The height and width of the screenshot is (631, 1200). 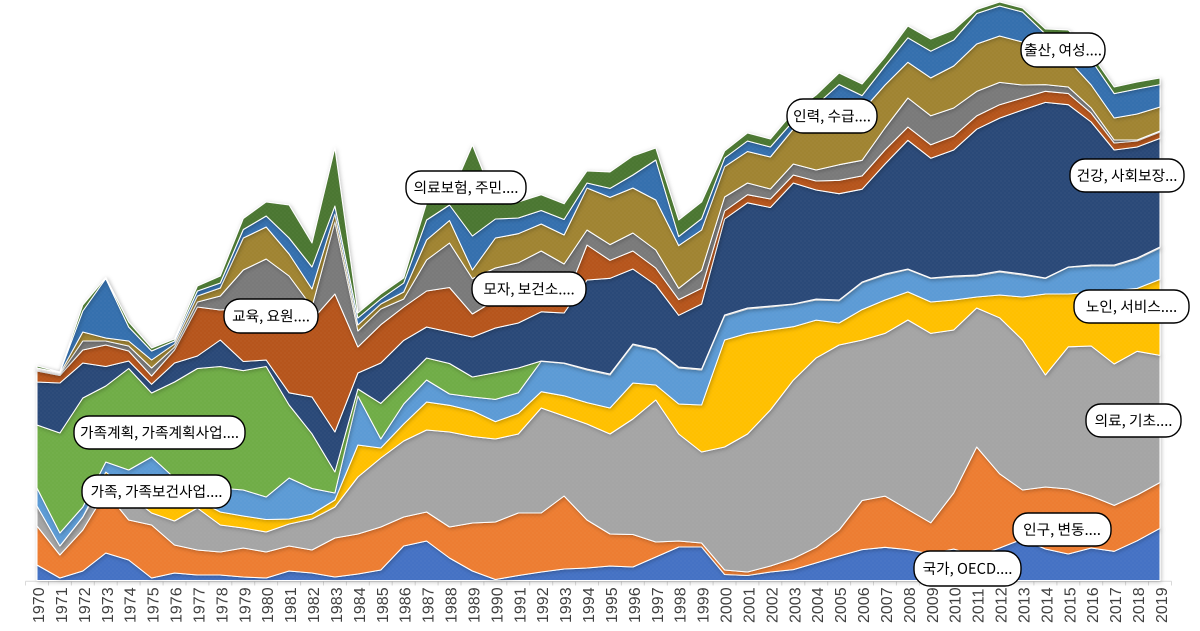 What do you see at coordinates (474, 605) in the screenshot?
I see `svg-text: 1989` at bounding box center [474, 605].